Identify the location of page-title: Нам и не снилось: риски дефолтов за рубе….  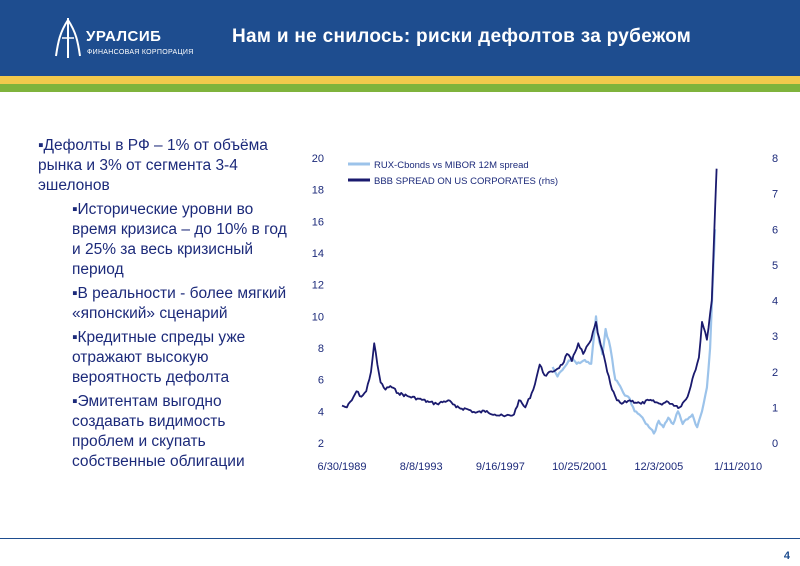
(462, 36).